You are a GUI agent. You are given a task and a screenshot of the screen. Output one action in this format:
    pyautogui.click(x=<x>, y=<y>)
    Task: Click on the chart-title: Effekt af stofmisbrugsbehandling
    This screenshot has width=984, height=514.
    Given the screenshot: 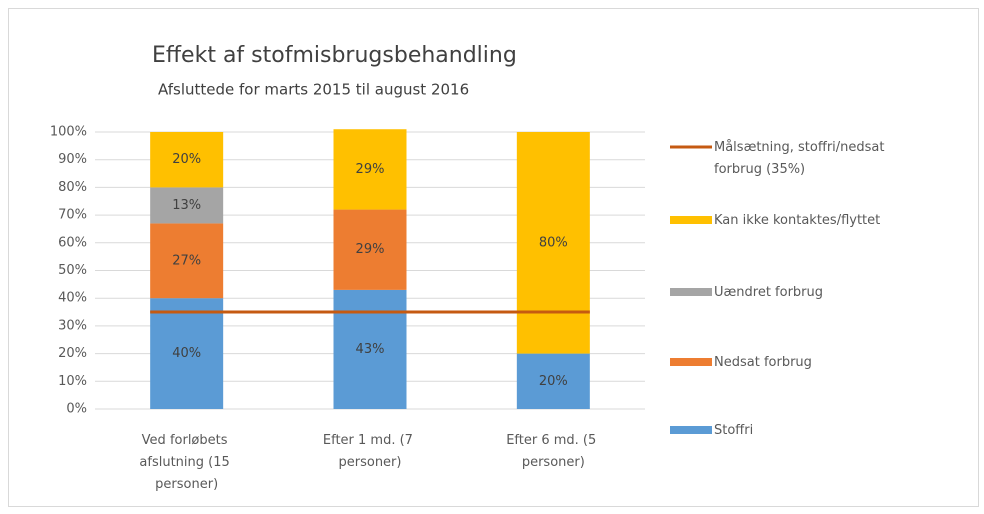 What is the action you would take?
    pyautogui.click(x=334, y=55)
    